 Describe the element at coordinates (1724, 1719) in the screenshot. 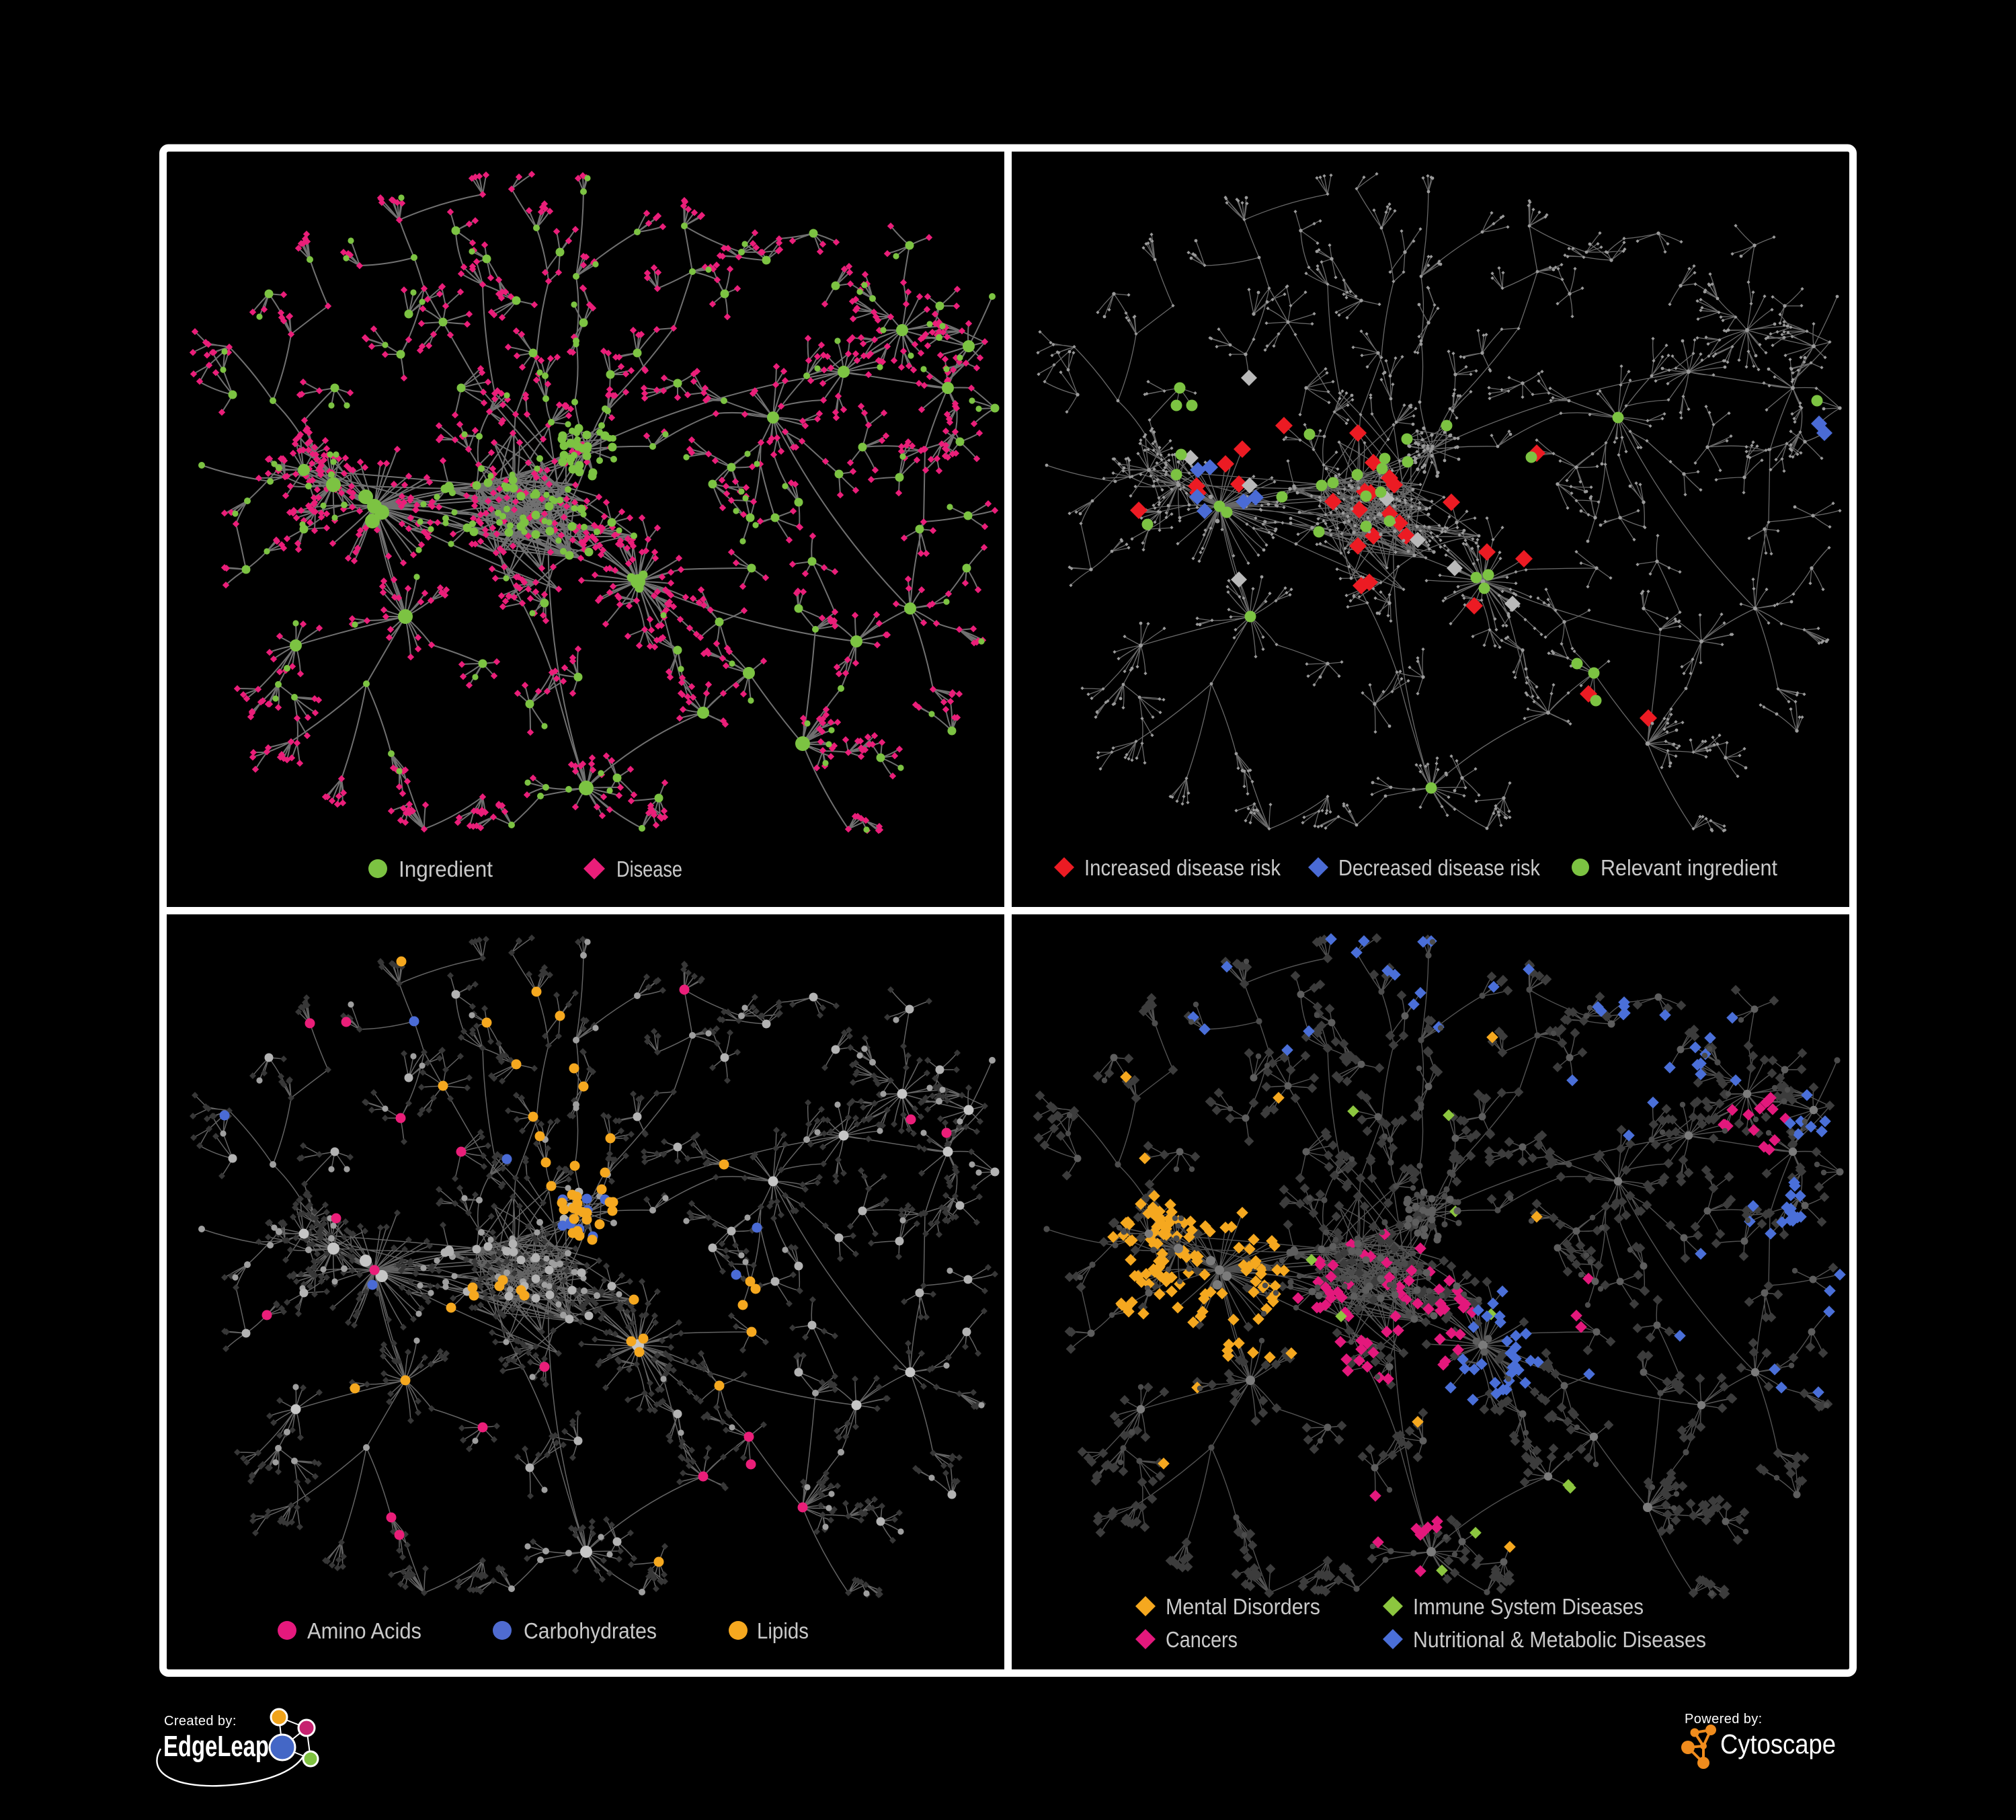

I see `svg-text: Powered by:` at that location.